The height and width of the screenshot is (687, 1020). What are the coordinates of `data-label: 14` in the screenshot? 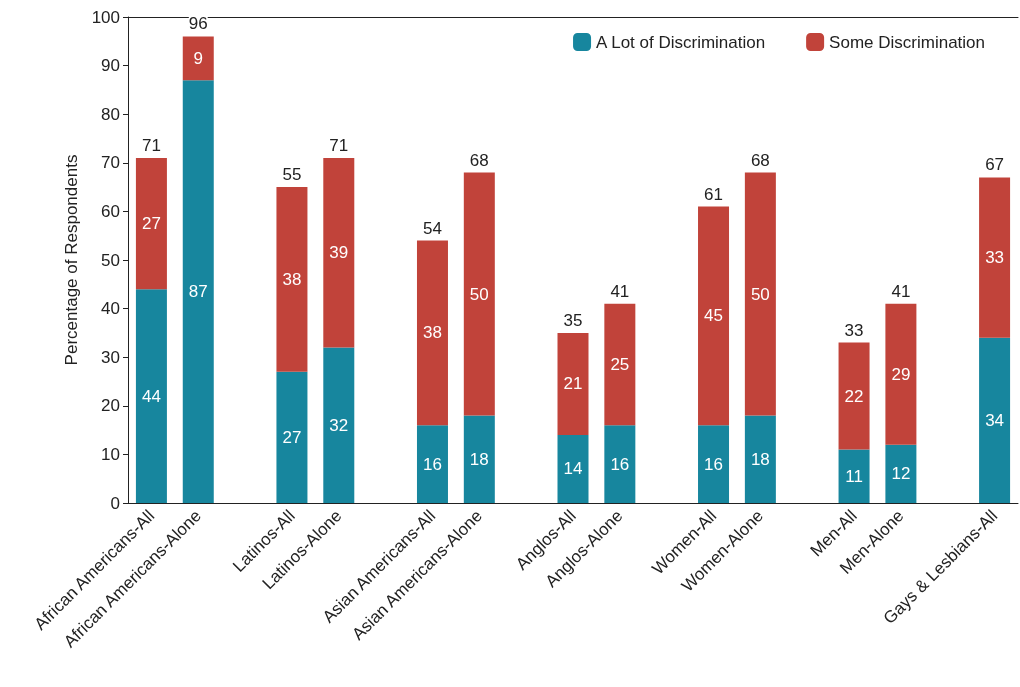 It's located at (573, 469).